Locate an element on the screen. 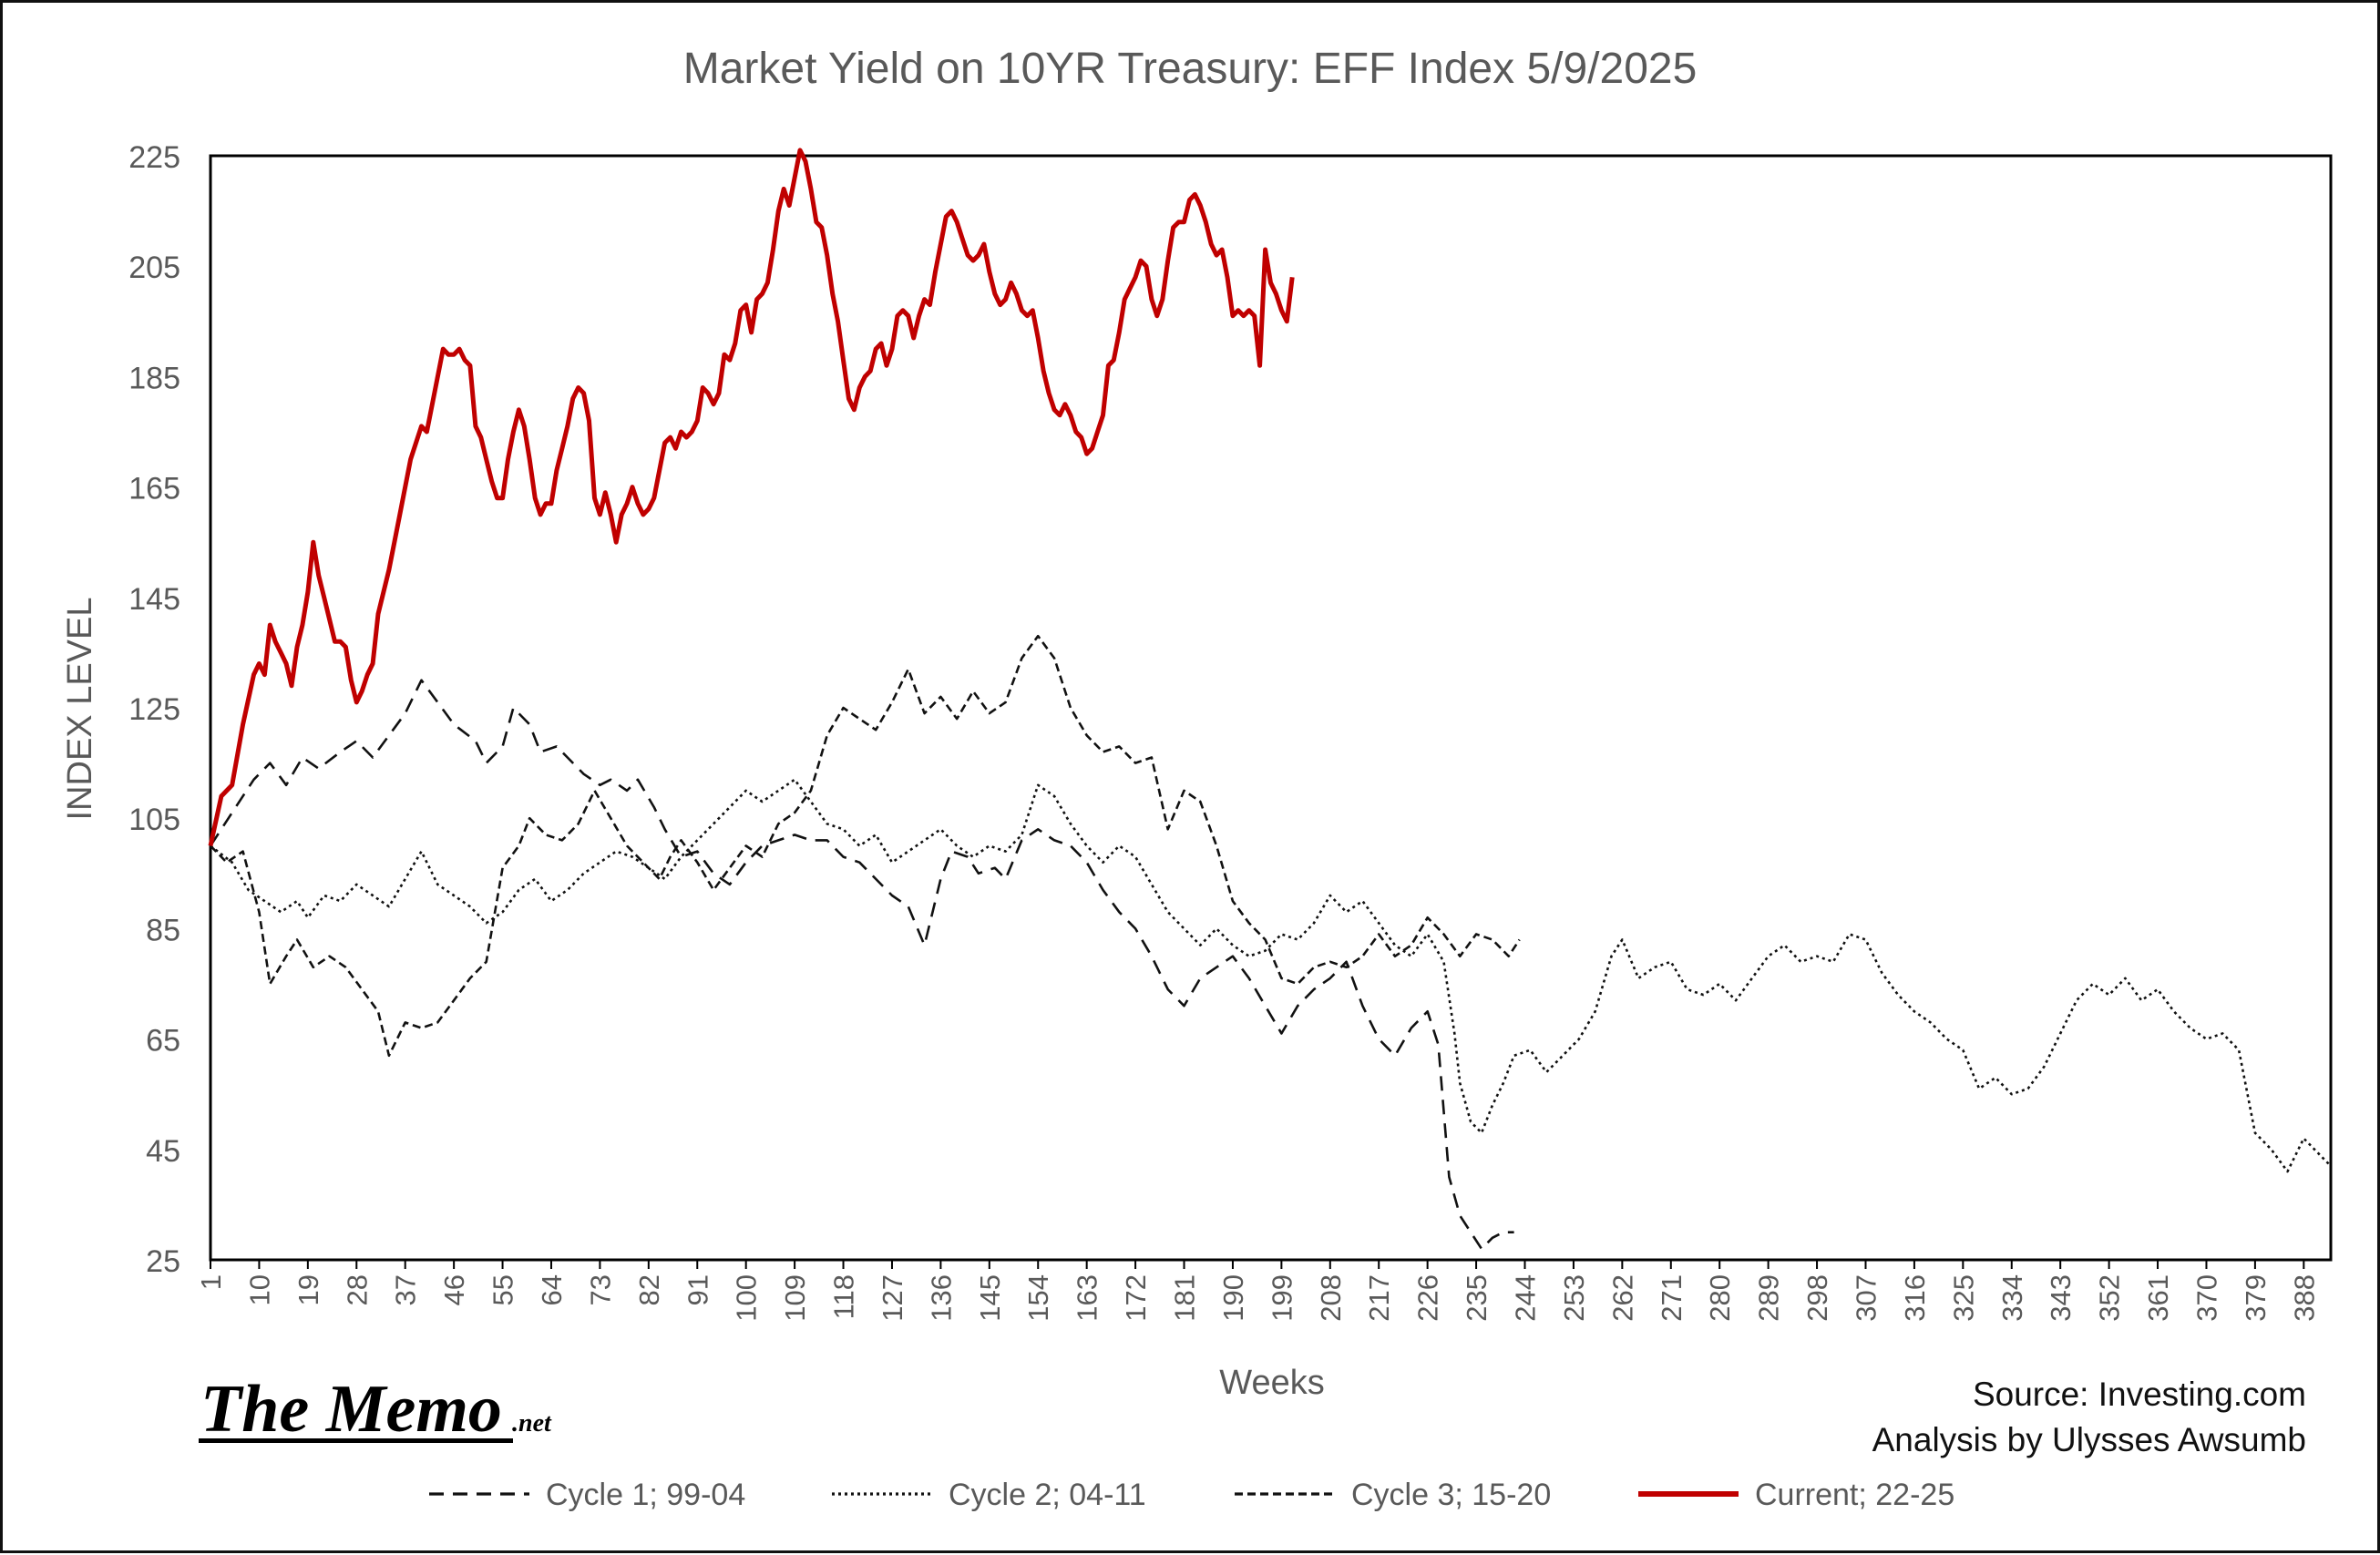 This screenshot has width=2380, height=1555. legend-label: Current; 22-25 is located at coordinates (1854, 1495).